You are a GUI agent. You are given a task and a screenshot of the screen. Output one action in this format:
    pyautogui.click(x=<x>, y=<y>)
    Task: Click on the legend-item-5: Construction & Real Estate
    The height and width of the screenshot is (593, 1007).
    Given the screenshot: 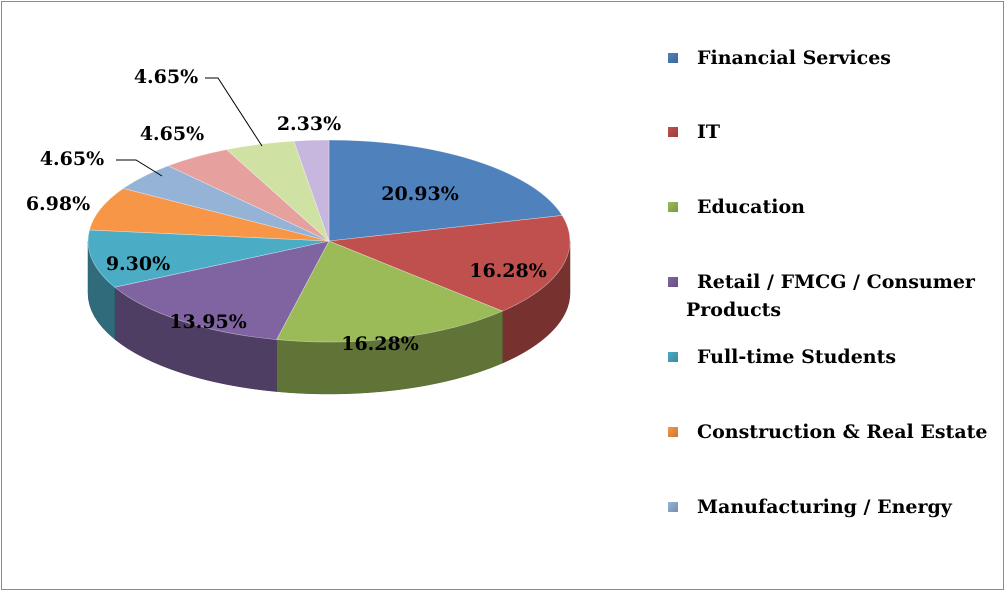 What is the action you would take?
    pyautogui.click(x=831, y=432)
    